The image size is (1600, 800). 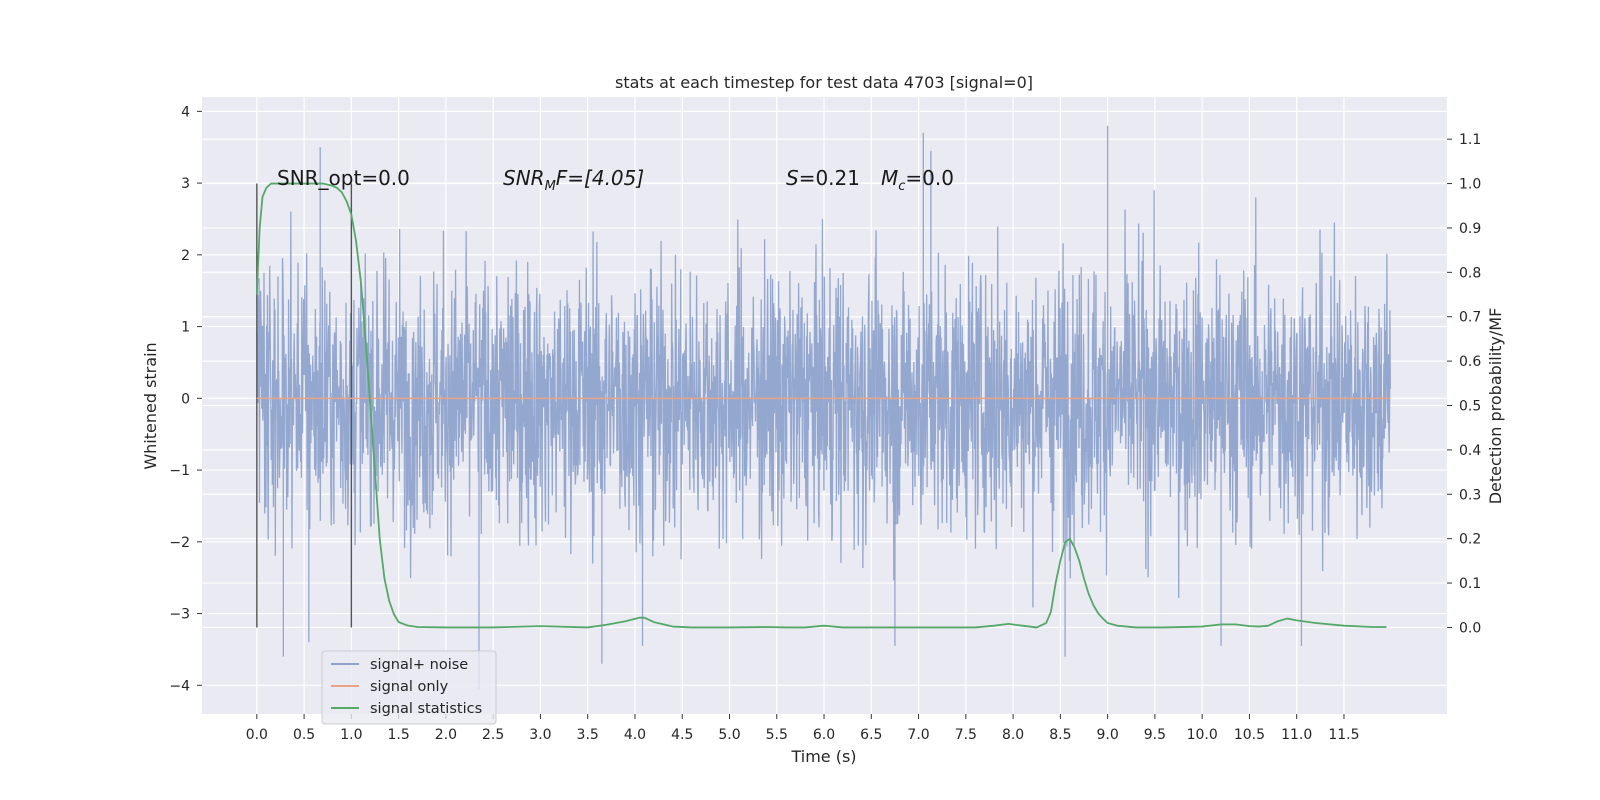 I want to click on annotation-snr-opt: SNR_opt=0.0, so click(x=343, y=178).